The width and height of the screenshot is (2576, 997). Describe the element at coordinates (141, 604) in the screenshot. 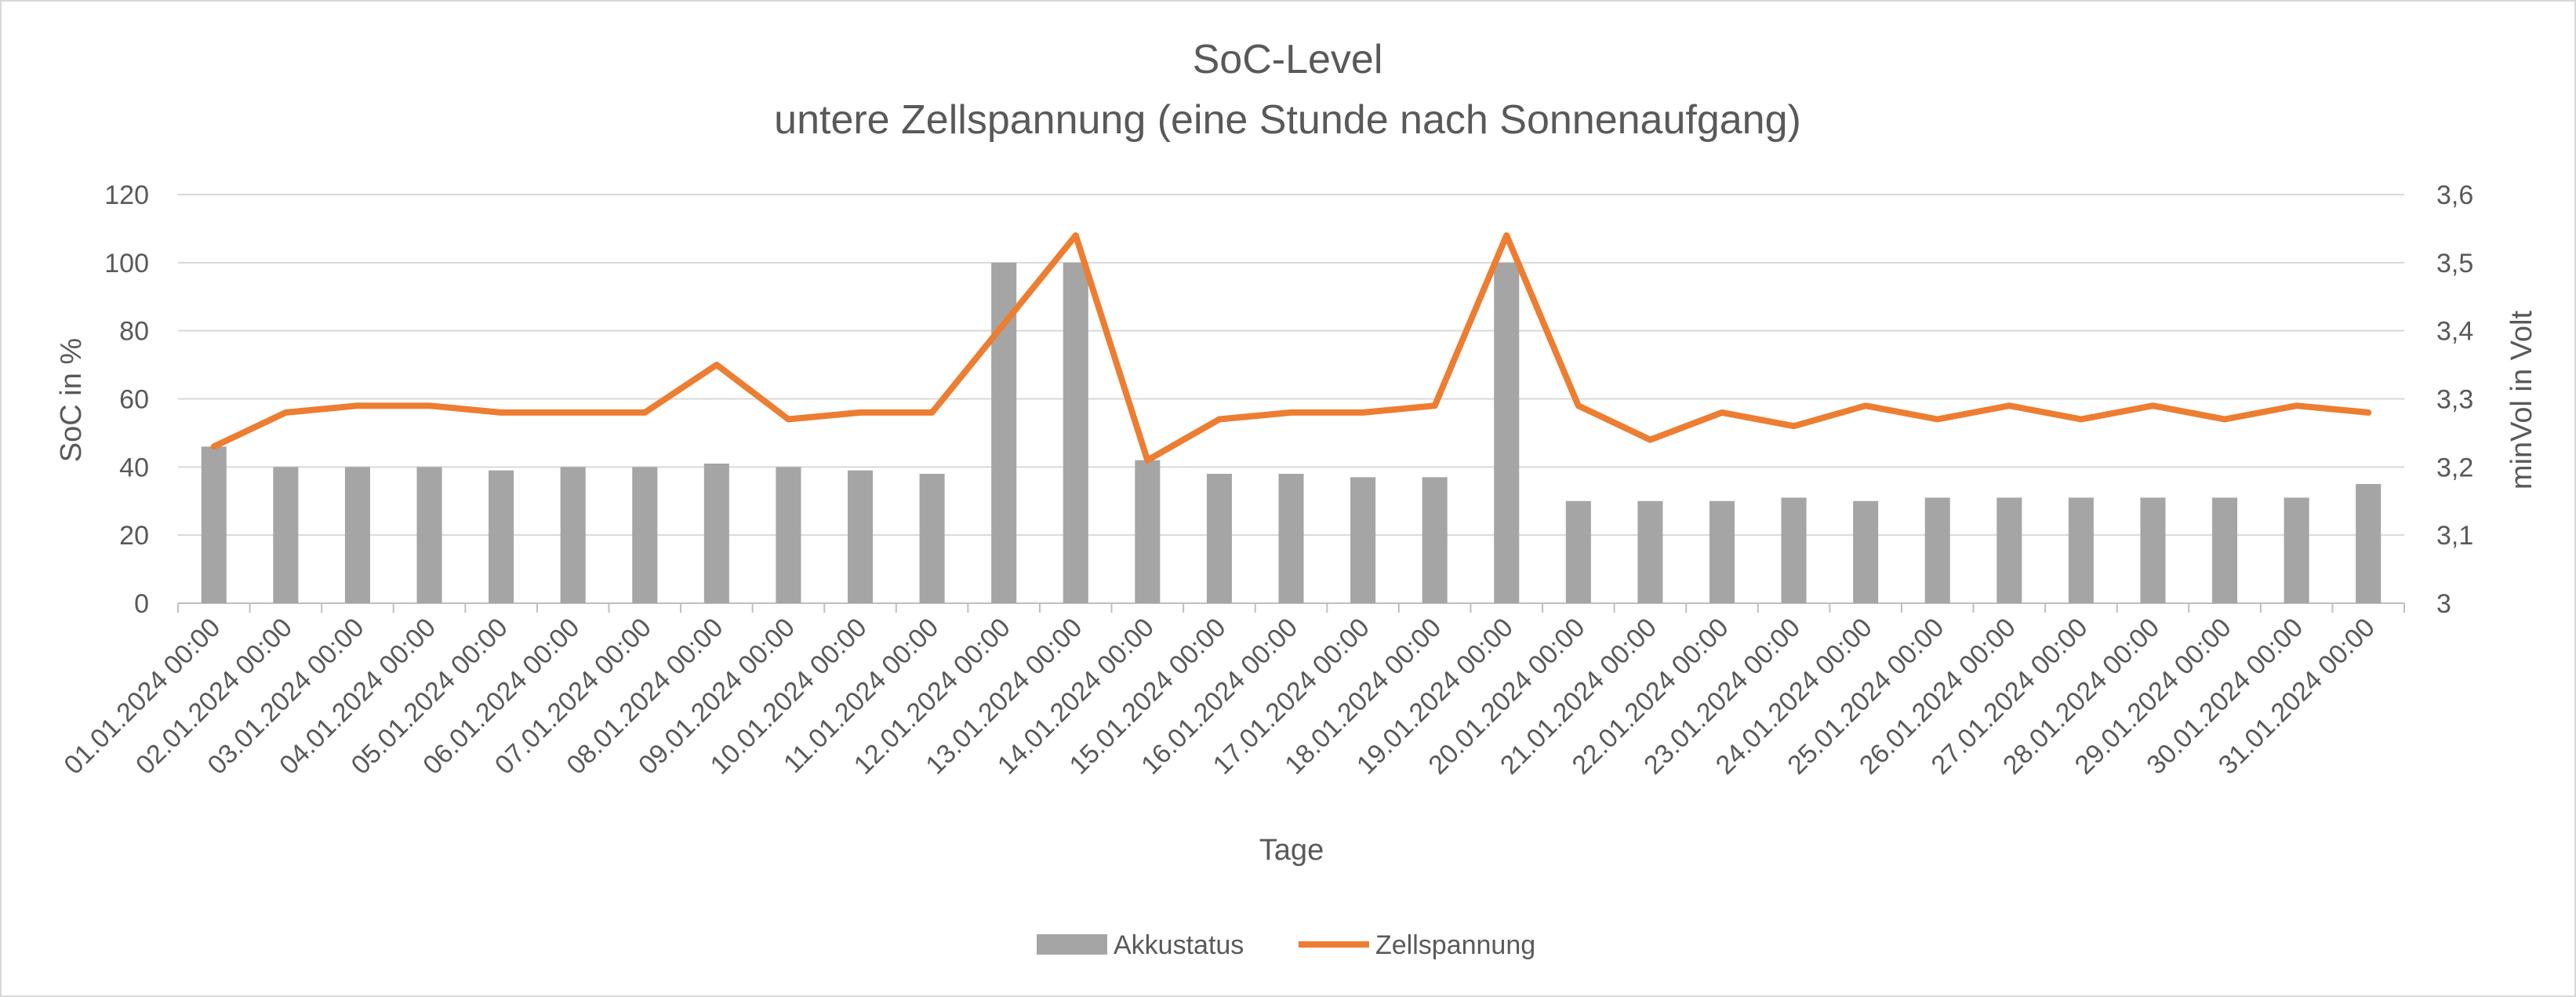

I see `y-left-tick-label: 0` at that location.